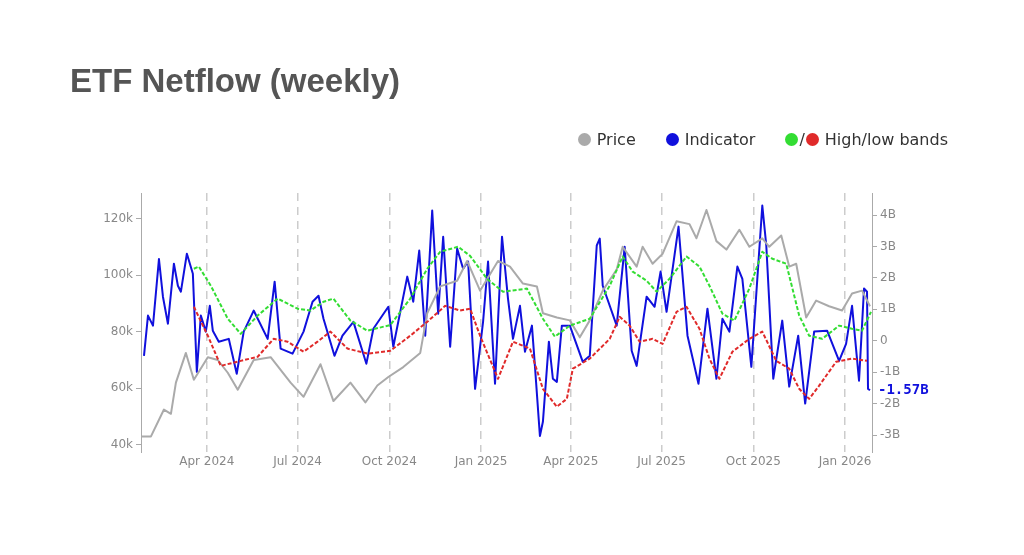 The height and width of the screenshot is (555, 1024). I want to click on y2-tick-label: -1B, so click(890, 371).